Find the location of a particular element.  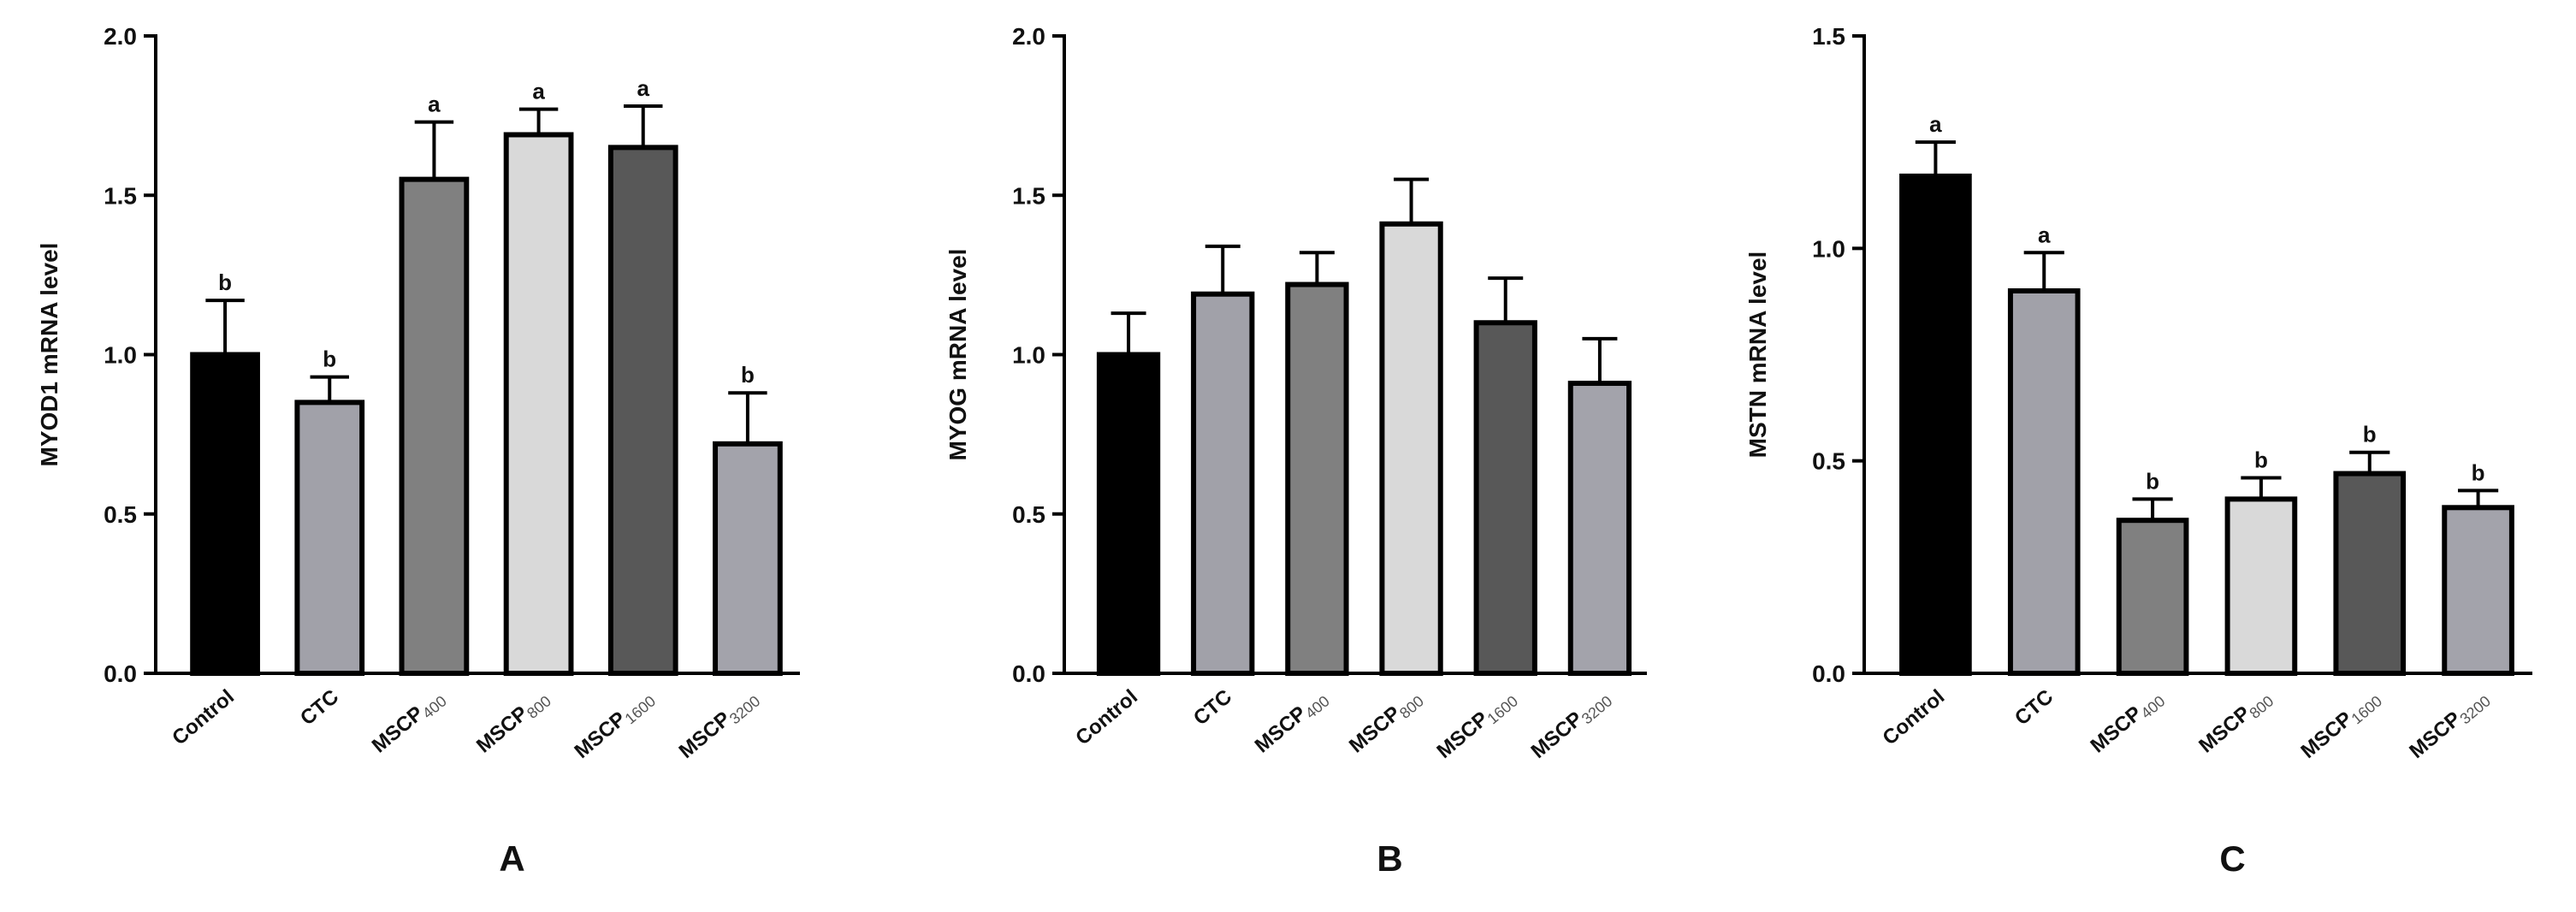

panel-label: A is located at coordinates (512, 858).